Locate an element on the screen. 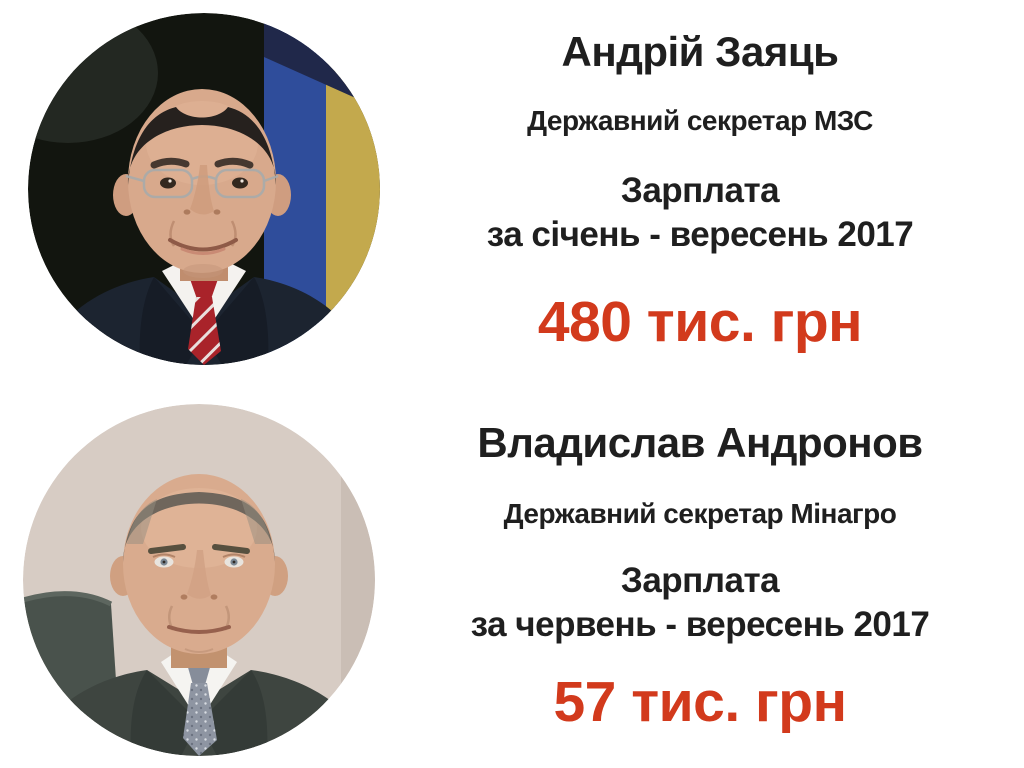 This screenshot has height=768, width=1024. person-name: Андрій Заяць is located at coordinates (700, 51).